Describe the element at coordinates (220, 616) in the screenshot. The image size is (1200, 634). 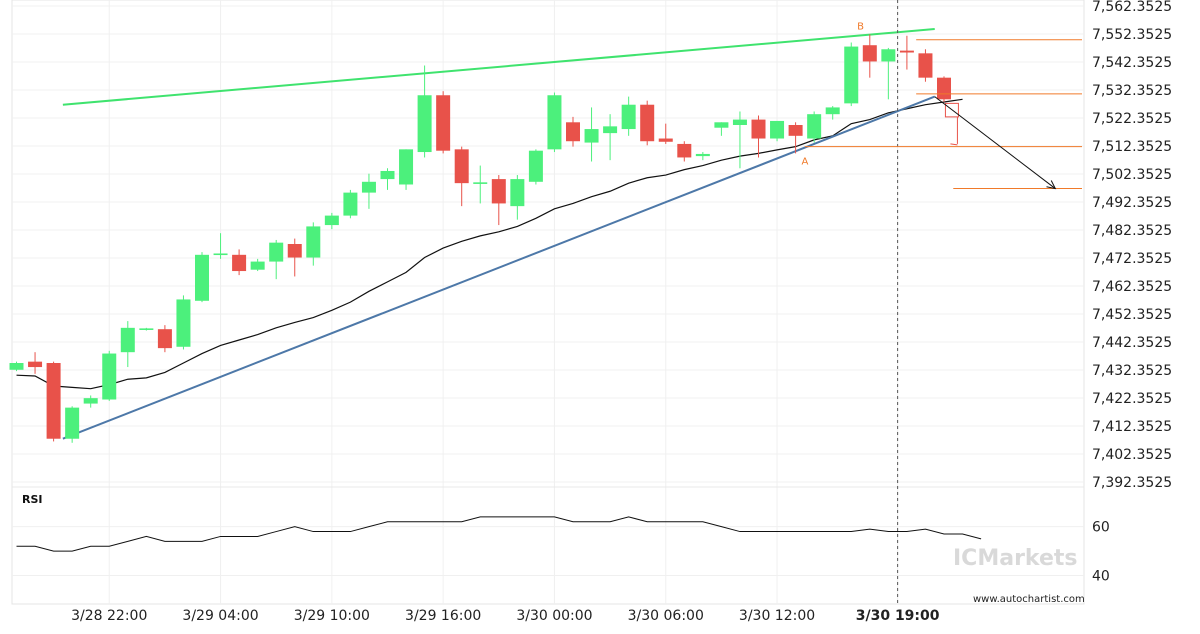
I see `time-tick-label: 3/29 04:00` at that location.